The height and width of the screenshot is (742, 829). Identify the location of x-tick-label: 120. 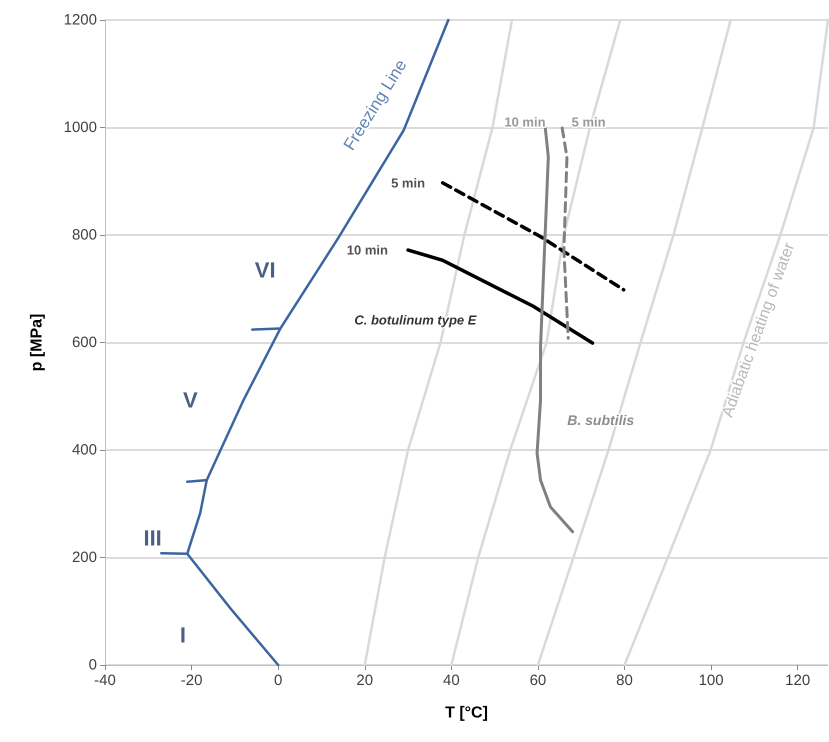
(797, 680).